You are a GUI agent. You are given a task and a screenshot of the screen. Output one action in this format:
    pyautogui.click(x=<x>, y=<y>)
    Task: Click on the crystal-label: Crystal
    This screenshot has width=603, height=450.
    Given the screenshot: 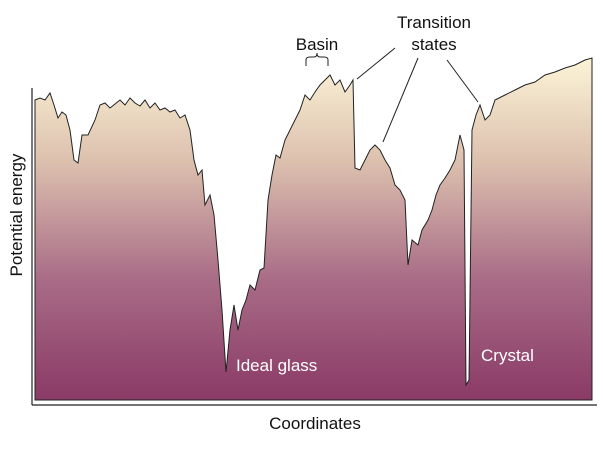 What is the action you would take?
    pyautogui.click(x=507, y=355)
    